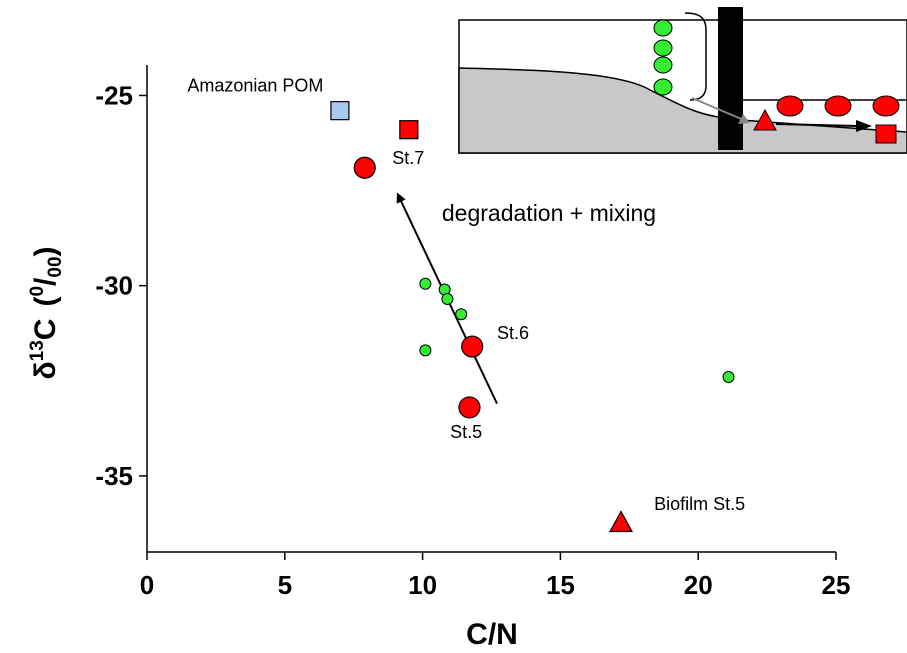 This screenshot has width=907, height=653. What do you see at coordinates (45, 370) in the screenshot?
I see `y-axis-title-delta: δ` at bounding box center [45, 370].